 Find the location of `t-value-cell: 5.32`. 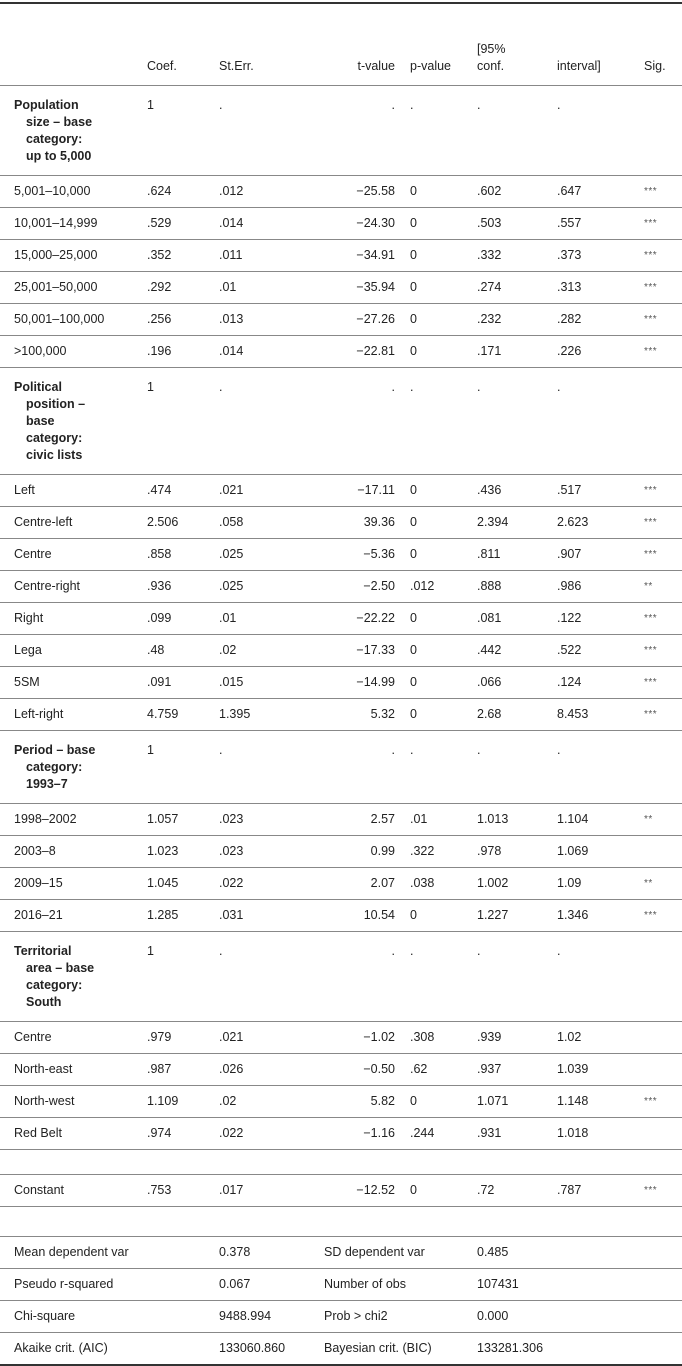

t-value-cell: 5.32 is located at coordinates (351, 714).